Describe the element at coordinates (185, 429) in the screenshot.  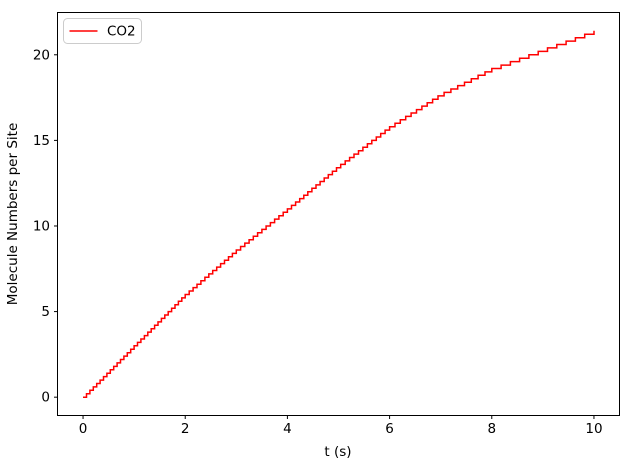
I see `x-tick-label: 2` at that location.